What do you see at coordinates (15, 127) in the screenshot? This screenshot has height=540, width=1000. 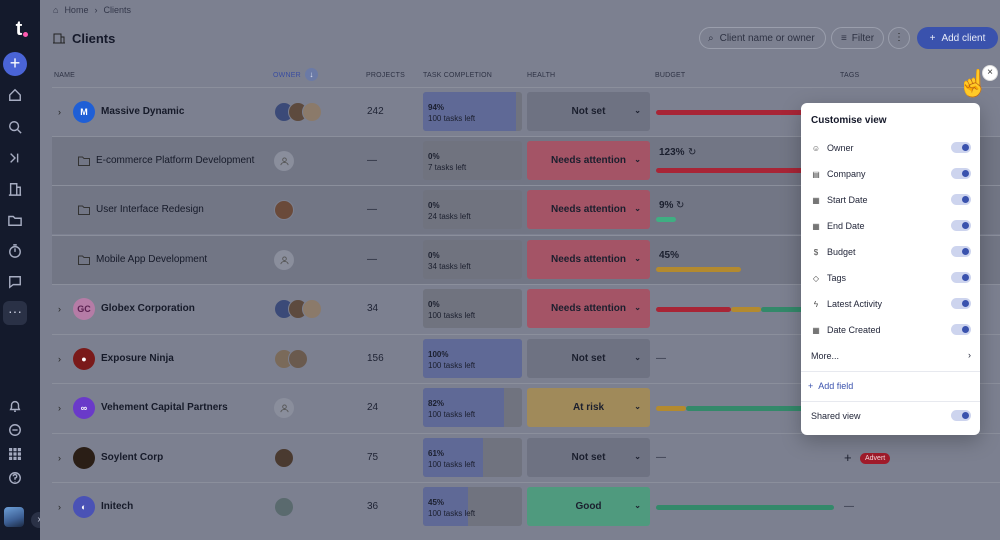 I see `search-icon` at bounding box center [15, 127].